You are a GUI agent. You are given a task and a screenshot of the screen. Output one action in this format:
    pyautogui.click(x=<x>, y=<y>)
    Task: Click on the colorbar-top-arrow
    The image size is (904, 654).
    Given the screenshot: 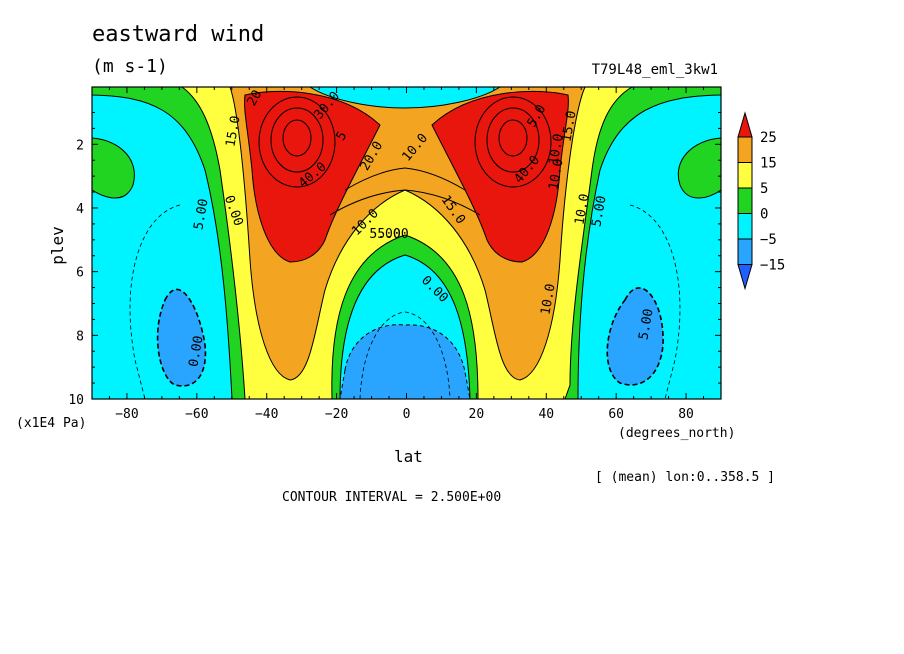 What is the action you would take?
    pyautogui.click(x=745, y=124)
    